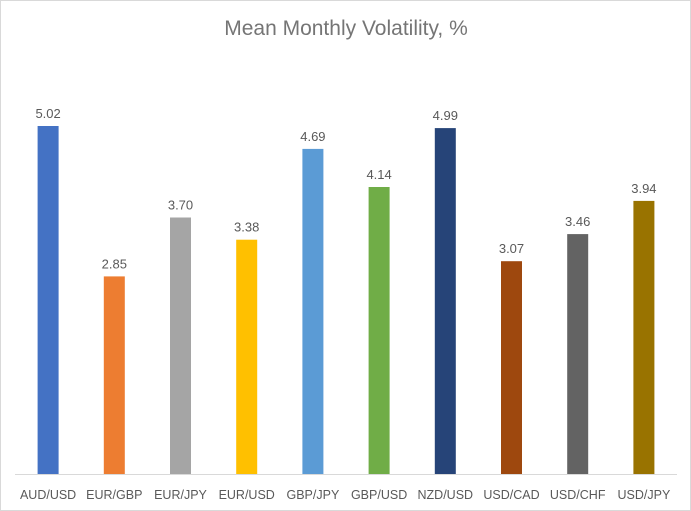  What do you see at coordinates (511, 248) in the screenshot?
I see `data-label-usd-cad: 3.07` at bounding box center [511, 248].